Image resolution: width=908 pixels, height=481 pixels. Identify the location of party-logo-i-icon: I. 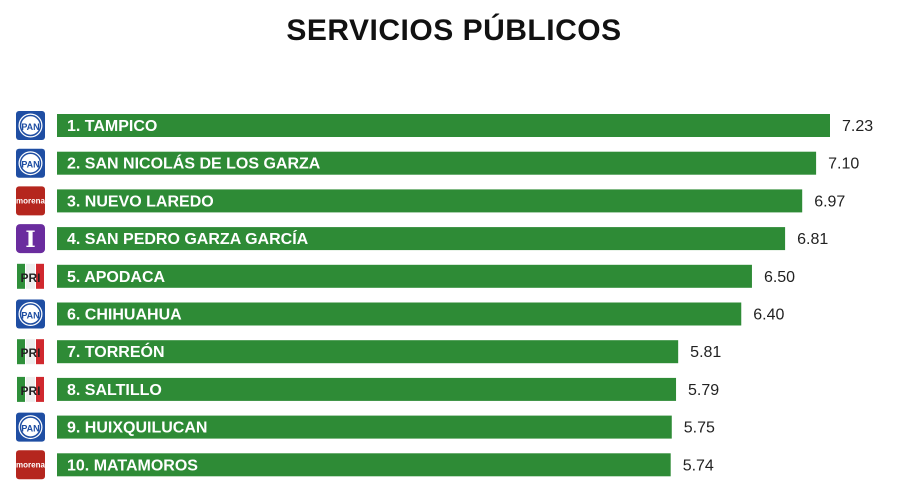
(30, 239).